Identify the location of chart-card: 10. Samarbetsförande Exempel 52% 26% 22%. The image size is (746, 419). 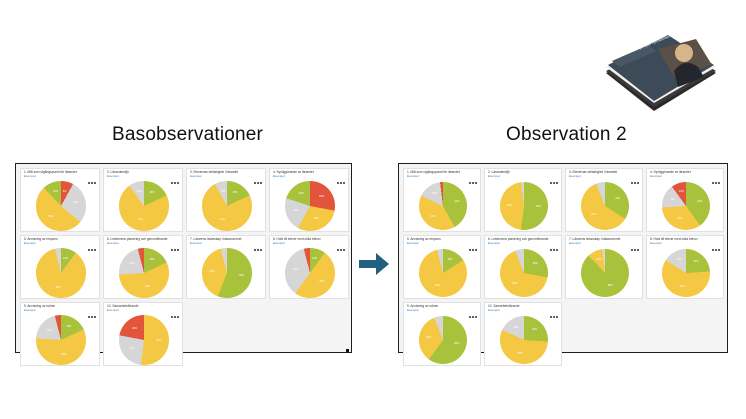
(143, 334).